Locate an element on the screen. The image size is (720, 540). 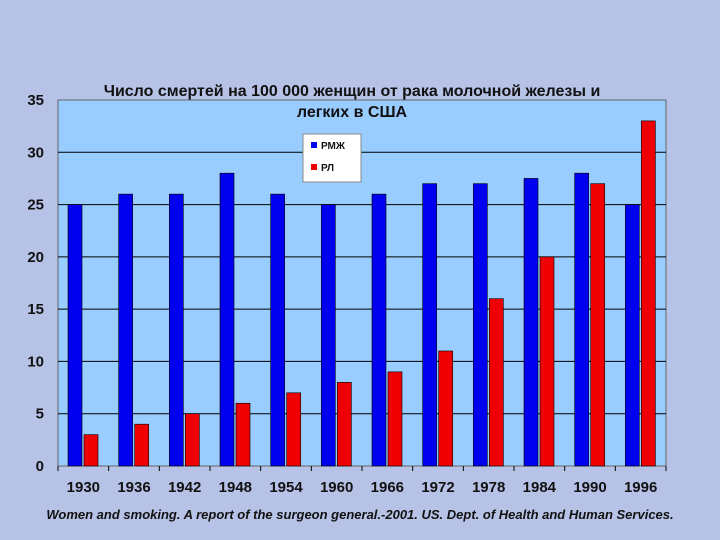
bar-rl-1978 is located at coordinates (496, 382).